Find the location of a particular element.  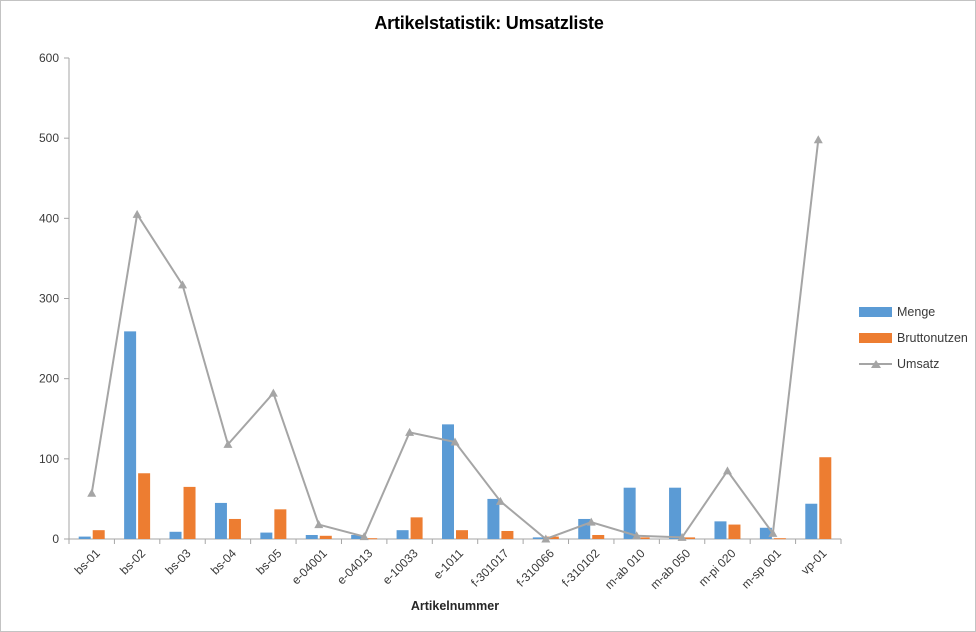

x-axis-title: Artikelnummer is located at coordinates (455, 606).